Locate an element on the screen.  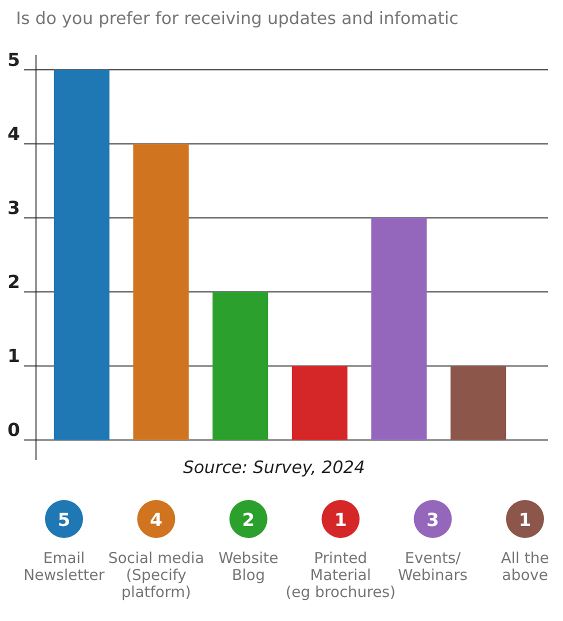
source-note: Source: Survey, 2024 is located at coordinates (274, 468).